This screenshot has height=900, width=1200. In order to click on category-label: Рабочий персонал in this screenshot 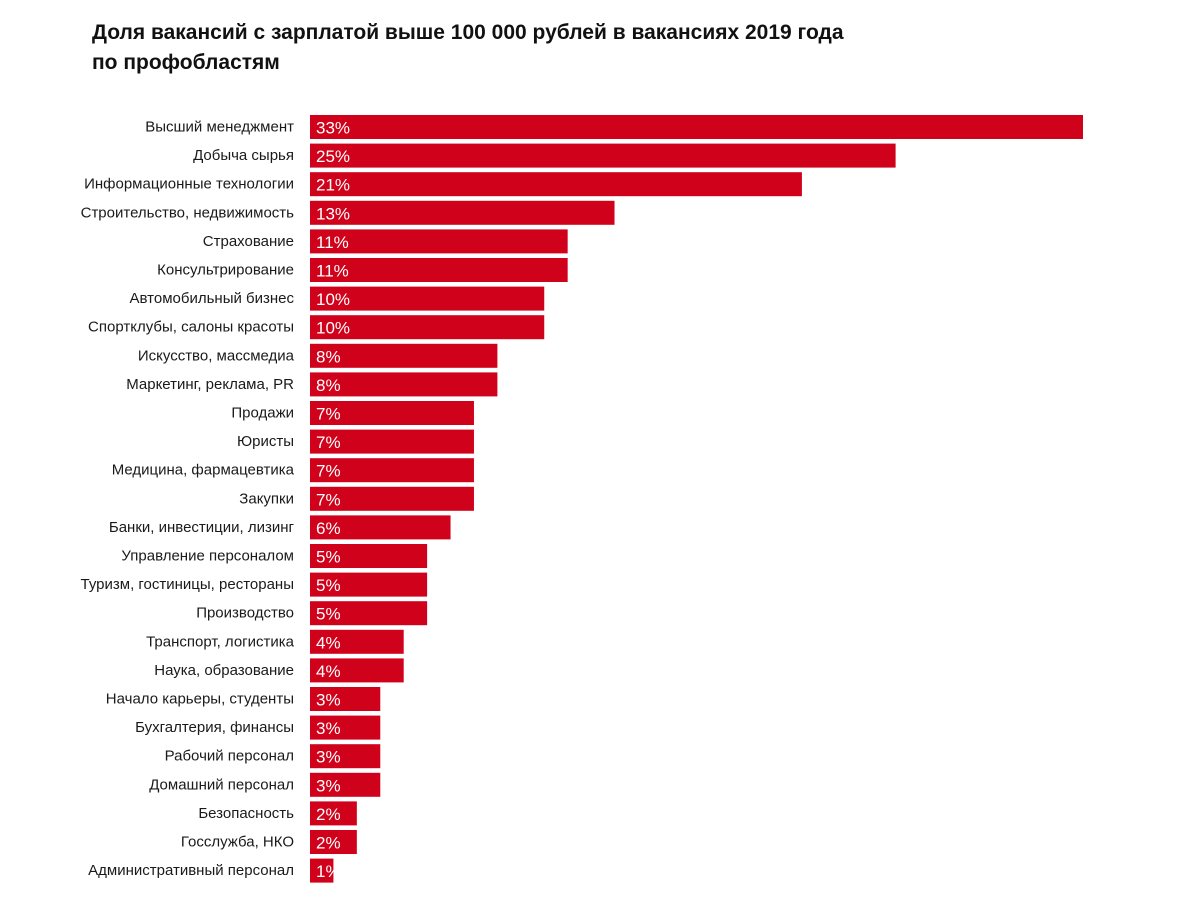, I will do `click(229, 756)`.